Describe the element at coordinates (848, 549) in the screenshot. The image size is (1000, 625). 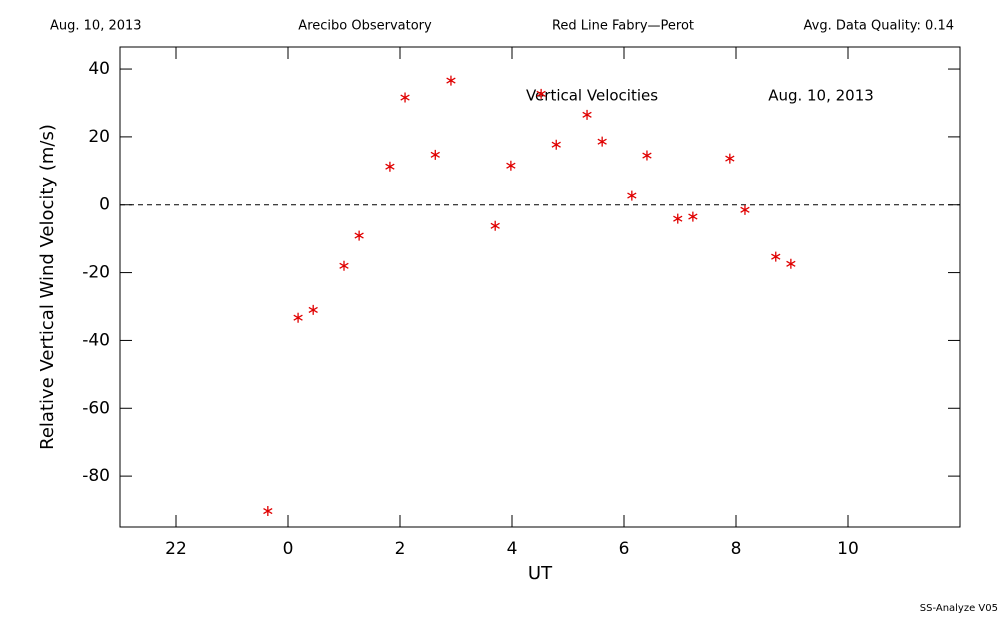
I see `x-tick-label: 10` at that location.